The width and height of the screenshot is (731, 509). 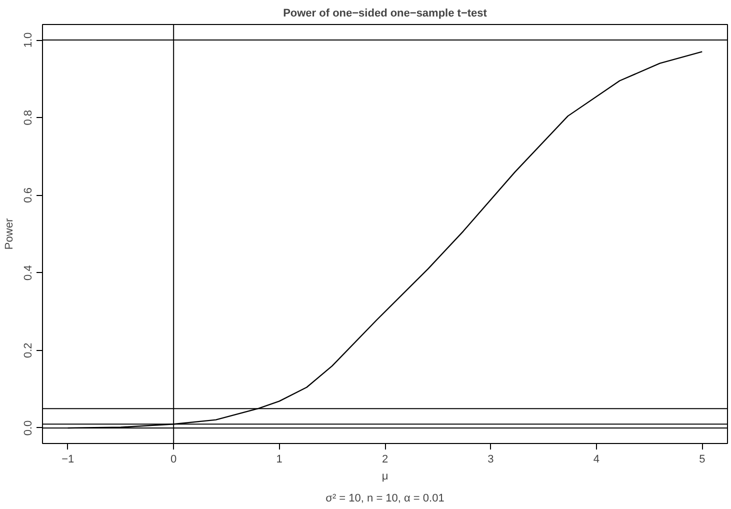 I want to click on y-tick-label: 0.0, so click(x=28, y=428).